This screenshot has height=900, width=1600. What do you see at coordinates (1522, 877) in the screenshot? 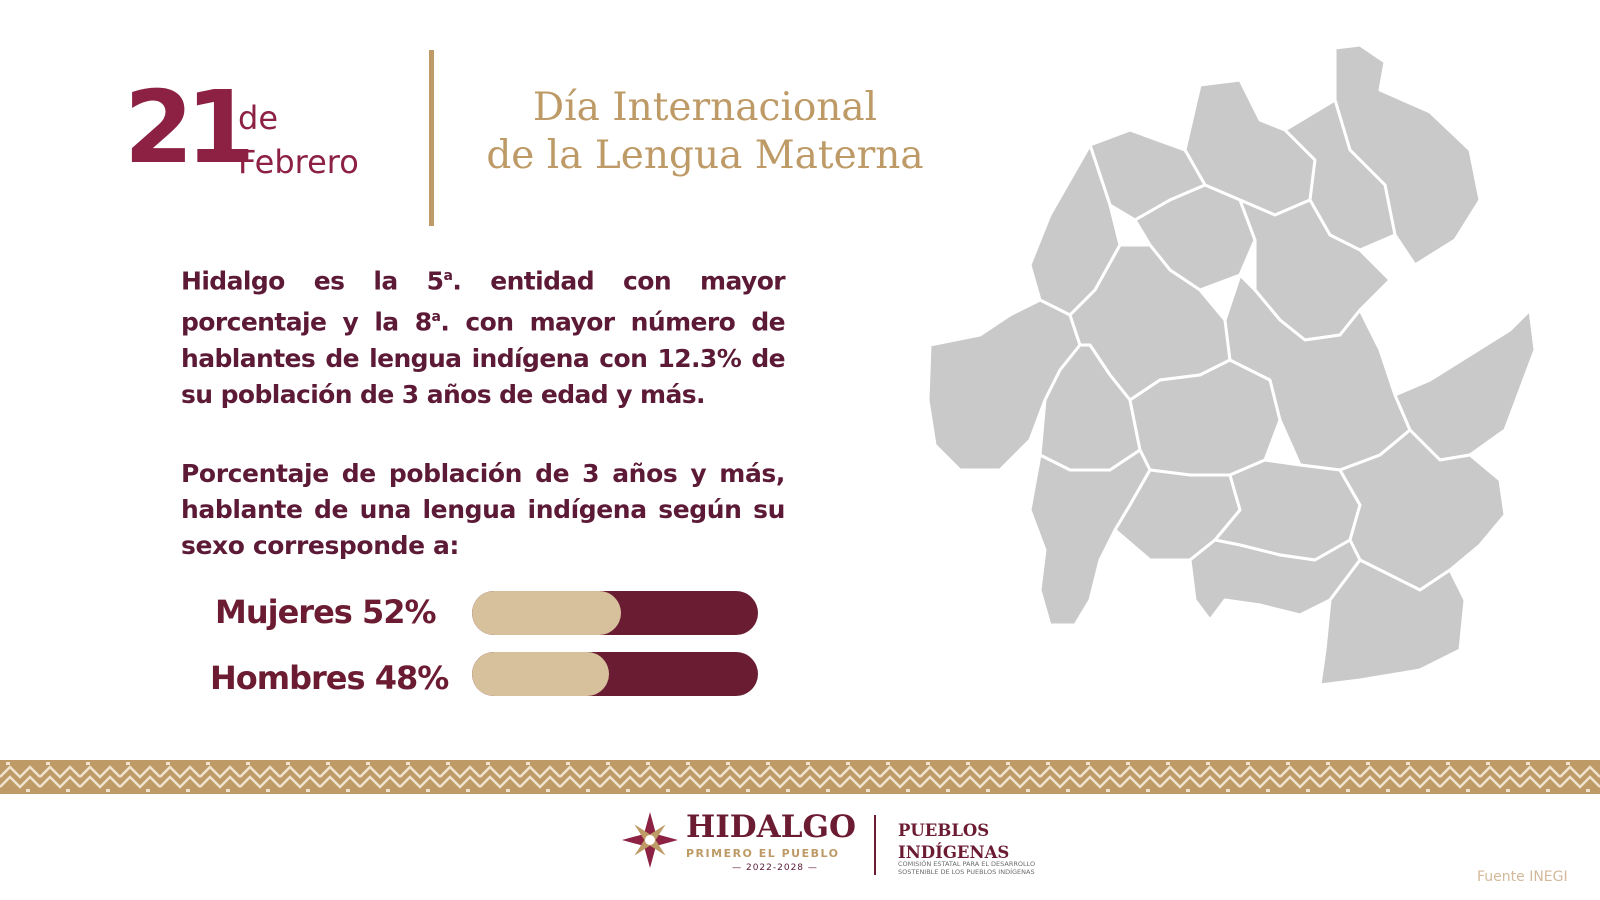
I see `source-note: Fuente INEGI` at bounding box center [1522, 877].